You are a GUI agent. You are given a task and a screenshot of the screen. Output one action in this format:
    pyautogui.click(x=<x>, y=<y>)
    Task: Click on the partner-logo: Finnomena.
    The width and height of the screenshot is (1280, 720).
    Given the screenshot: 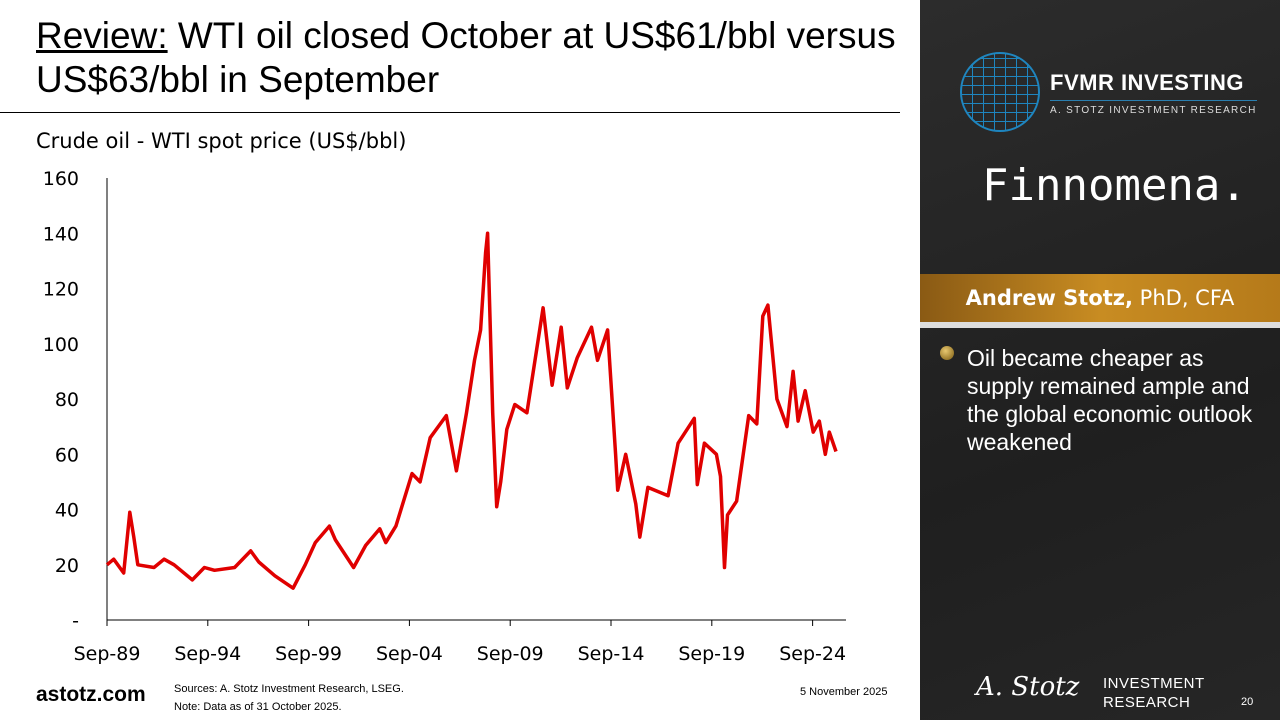 What is the action you would take?
    pyautogui.click(x=1114, y=185)
    